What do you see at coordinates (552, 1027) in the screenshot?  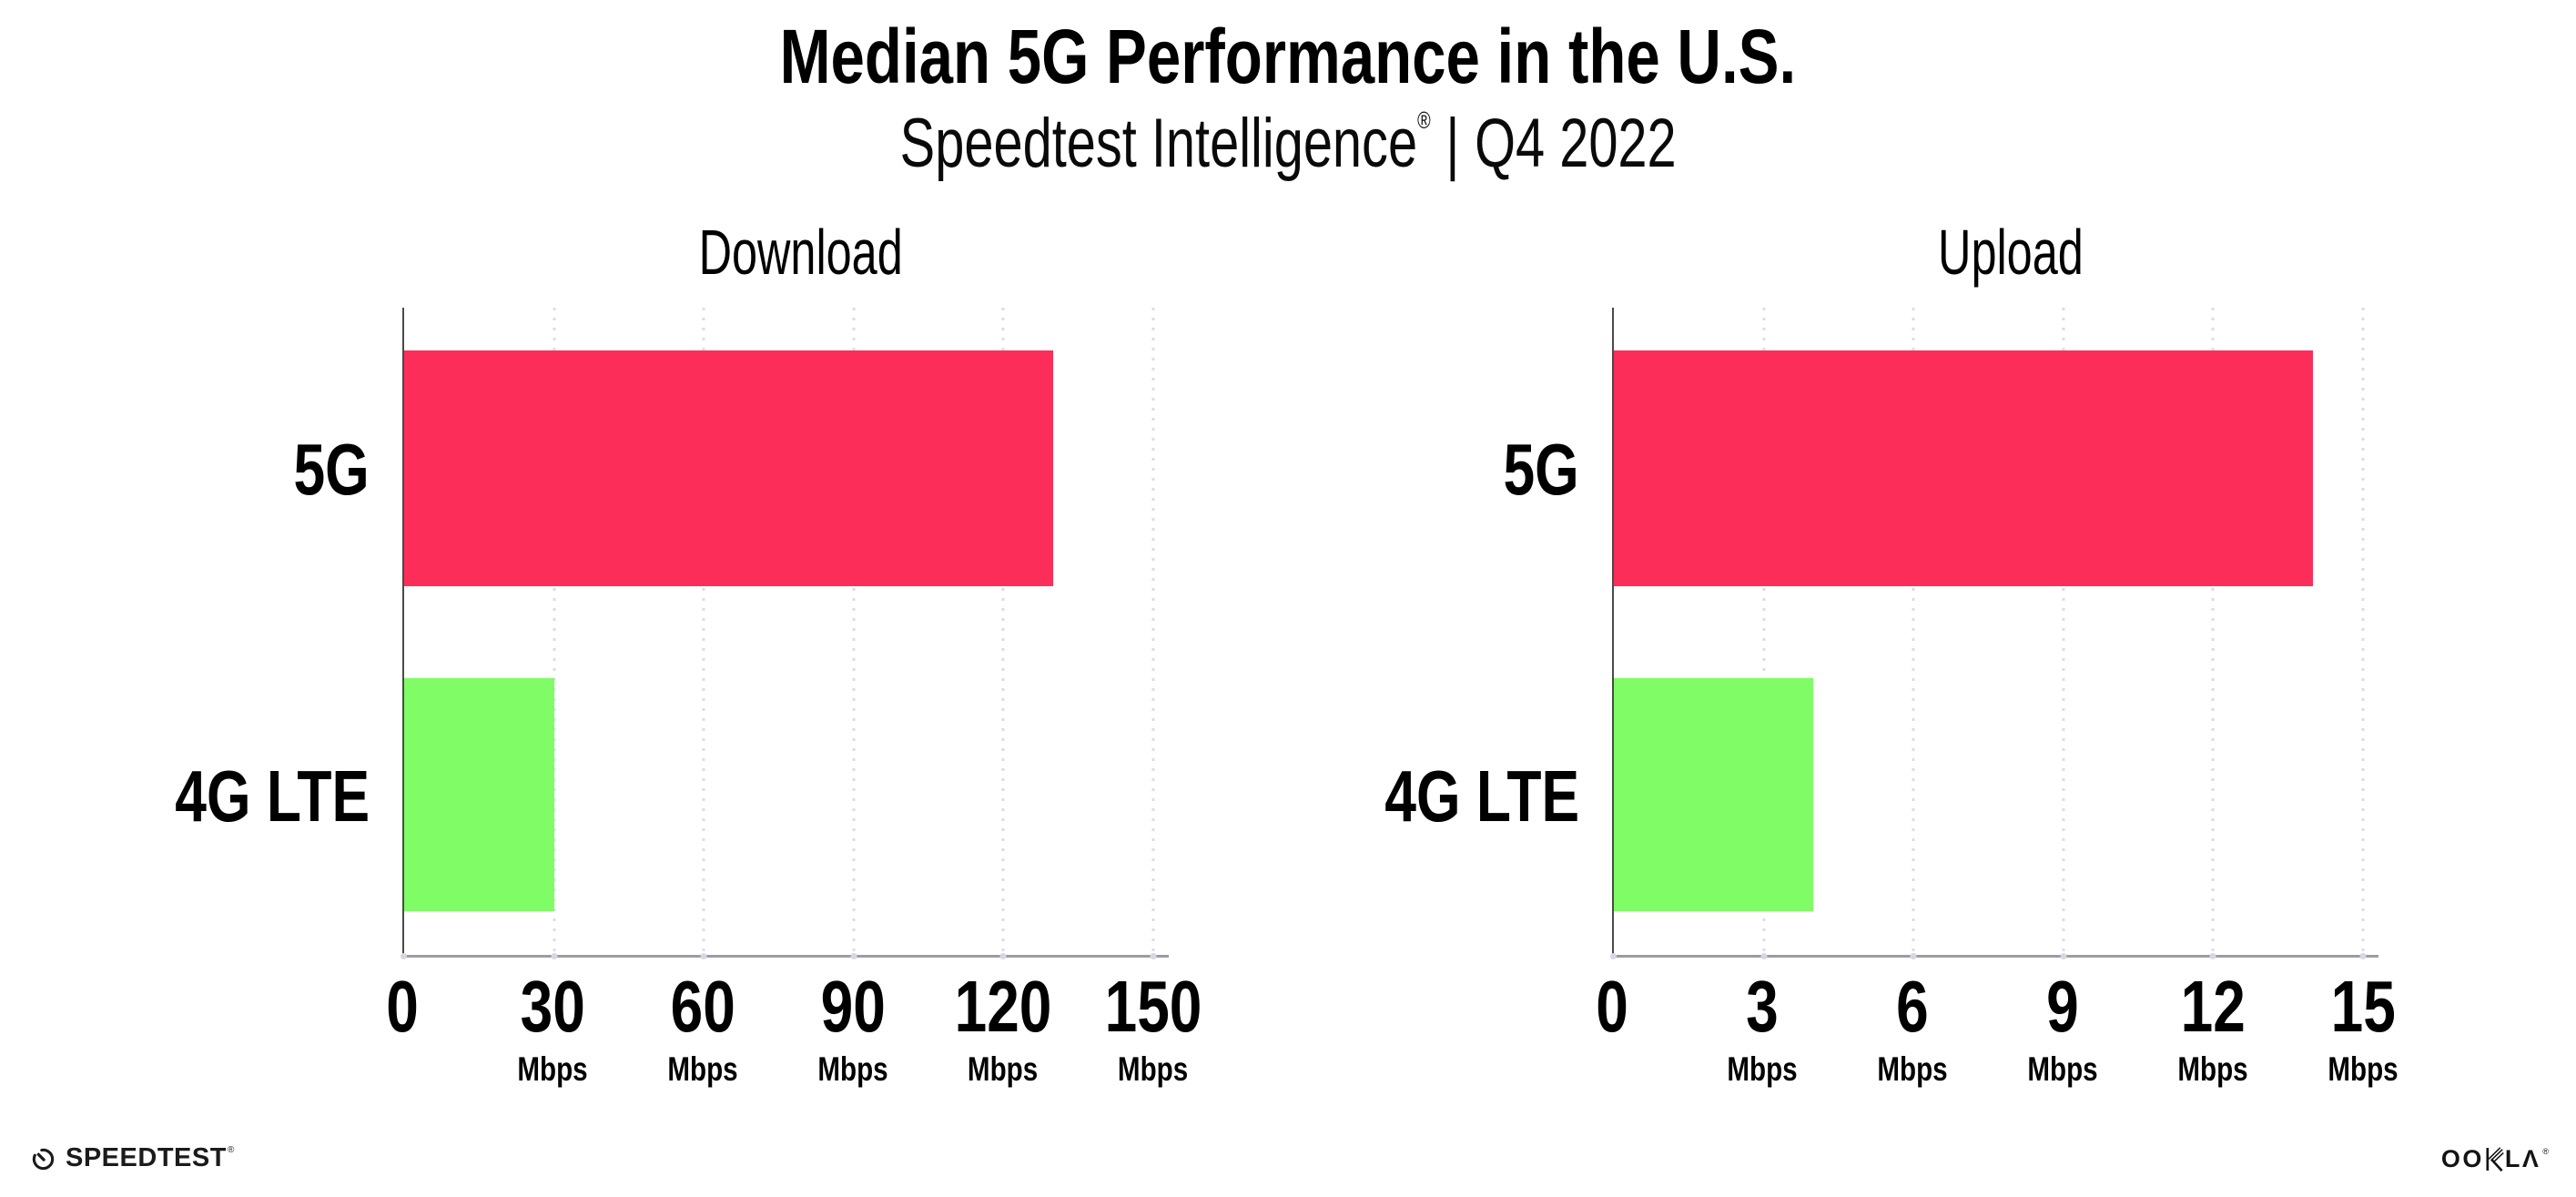 I see `x-tick-label: 30 Mbps` at bounding box center [552, 1027].